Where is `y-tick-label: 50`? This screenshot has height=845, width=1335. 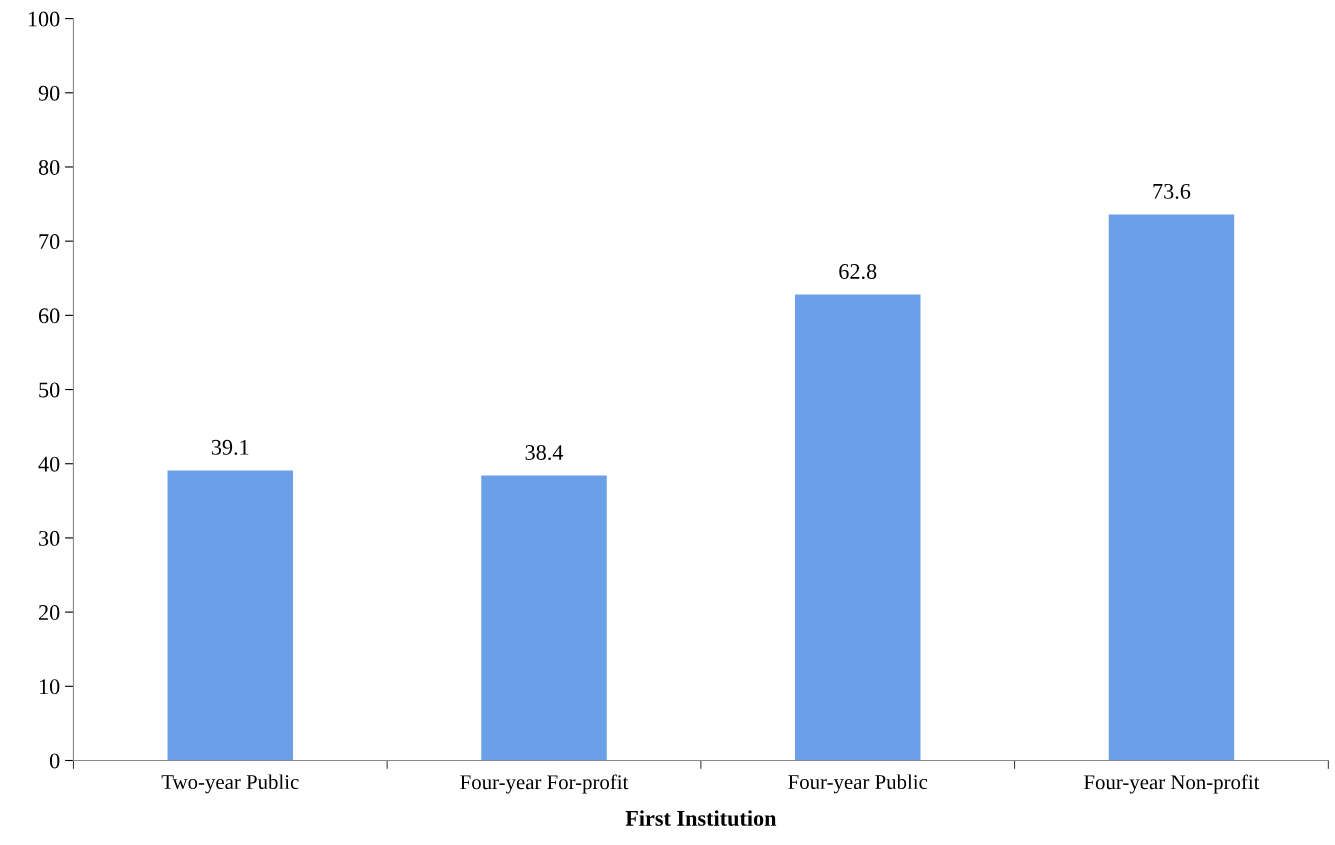
y-tick-label: 50 is located at coordinates (49, 390).